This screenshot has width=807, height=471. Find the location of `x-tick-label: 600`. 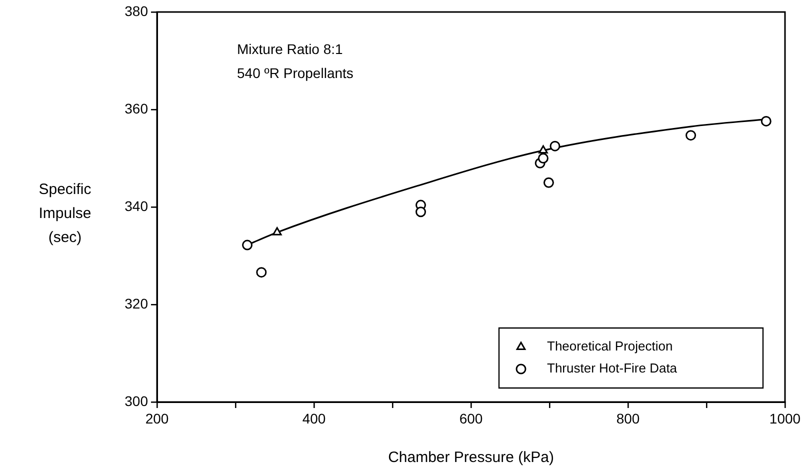

x-tick-label: 600 is located at coordinates (471, 418).